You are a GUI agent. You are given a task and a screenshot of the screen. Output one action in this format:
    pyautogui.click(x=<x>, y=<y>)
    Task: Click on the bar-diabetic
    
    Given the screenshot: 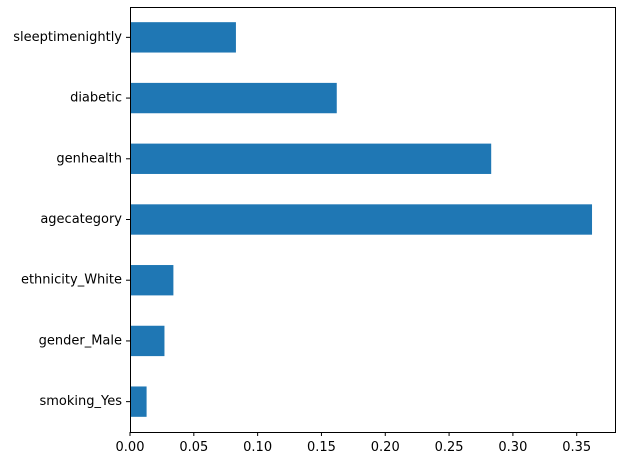 What is the action you would take?
    pyautogui.click(x=233, y=98)
    